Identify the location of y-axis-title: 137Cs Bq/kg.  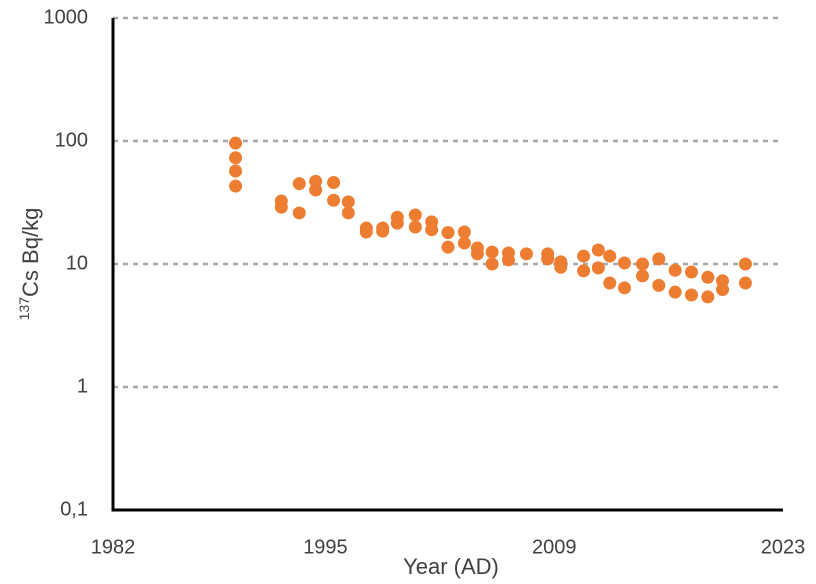
(29, 264).